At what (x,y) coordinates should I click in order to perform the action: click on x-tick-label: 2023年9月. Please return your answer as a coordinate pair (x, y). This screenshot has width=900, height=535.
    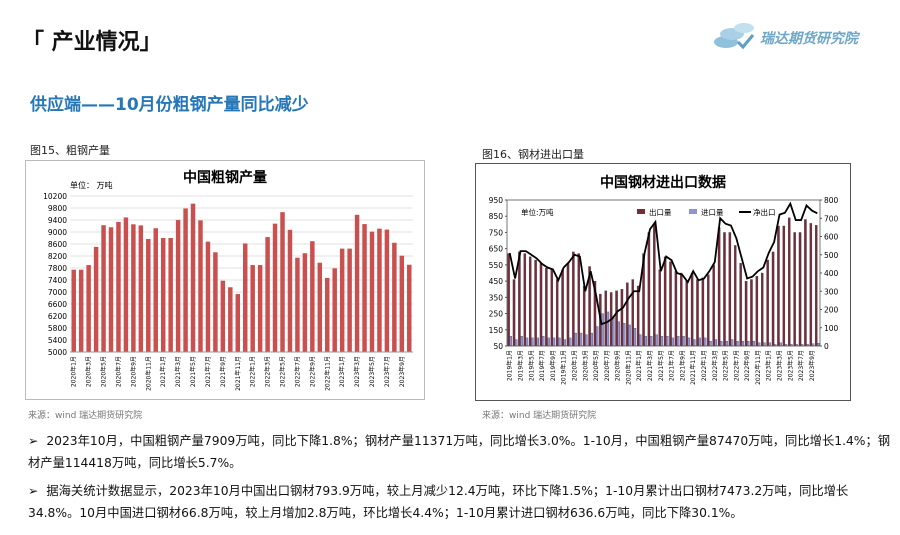
    Looking at the image, I should click on (812, 365).